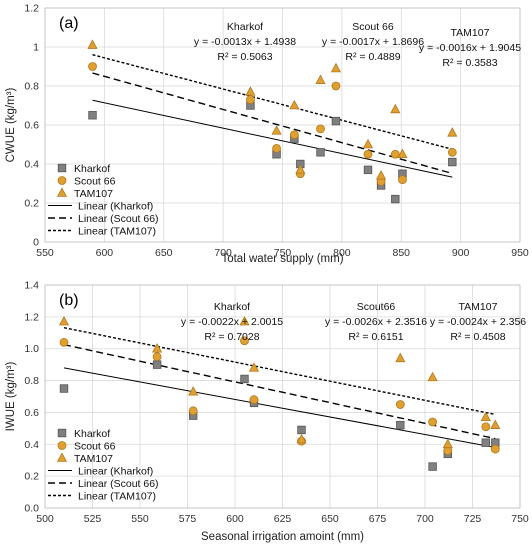 The width and height of the screenshot is (532, 550). Describe the element at coordinates (31, 349) in the screenshot. I see `y-tick-label: 1.0` at that location.